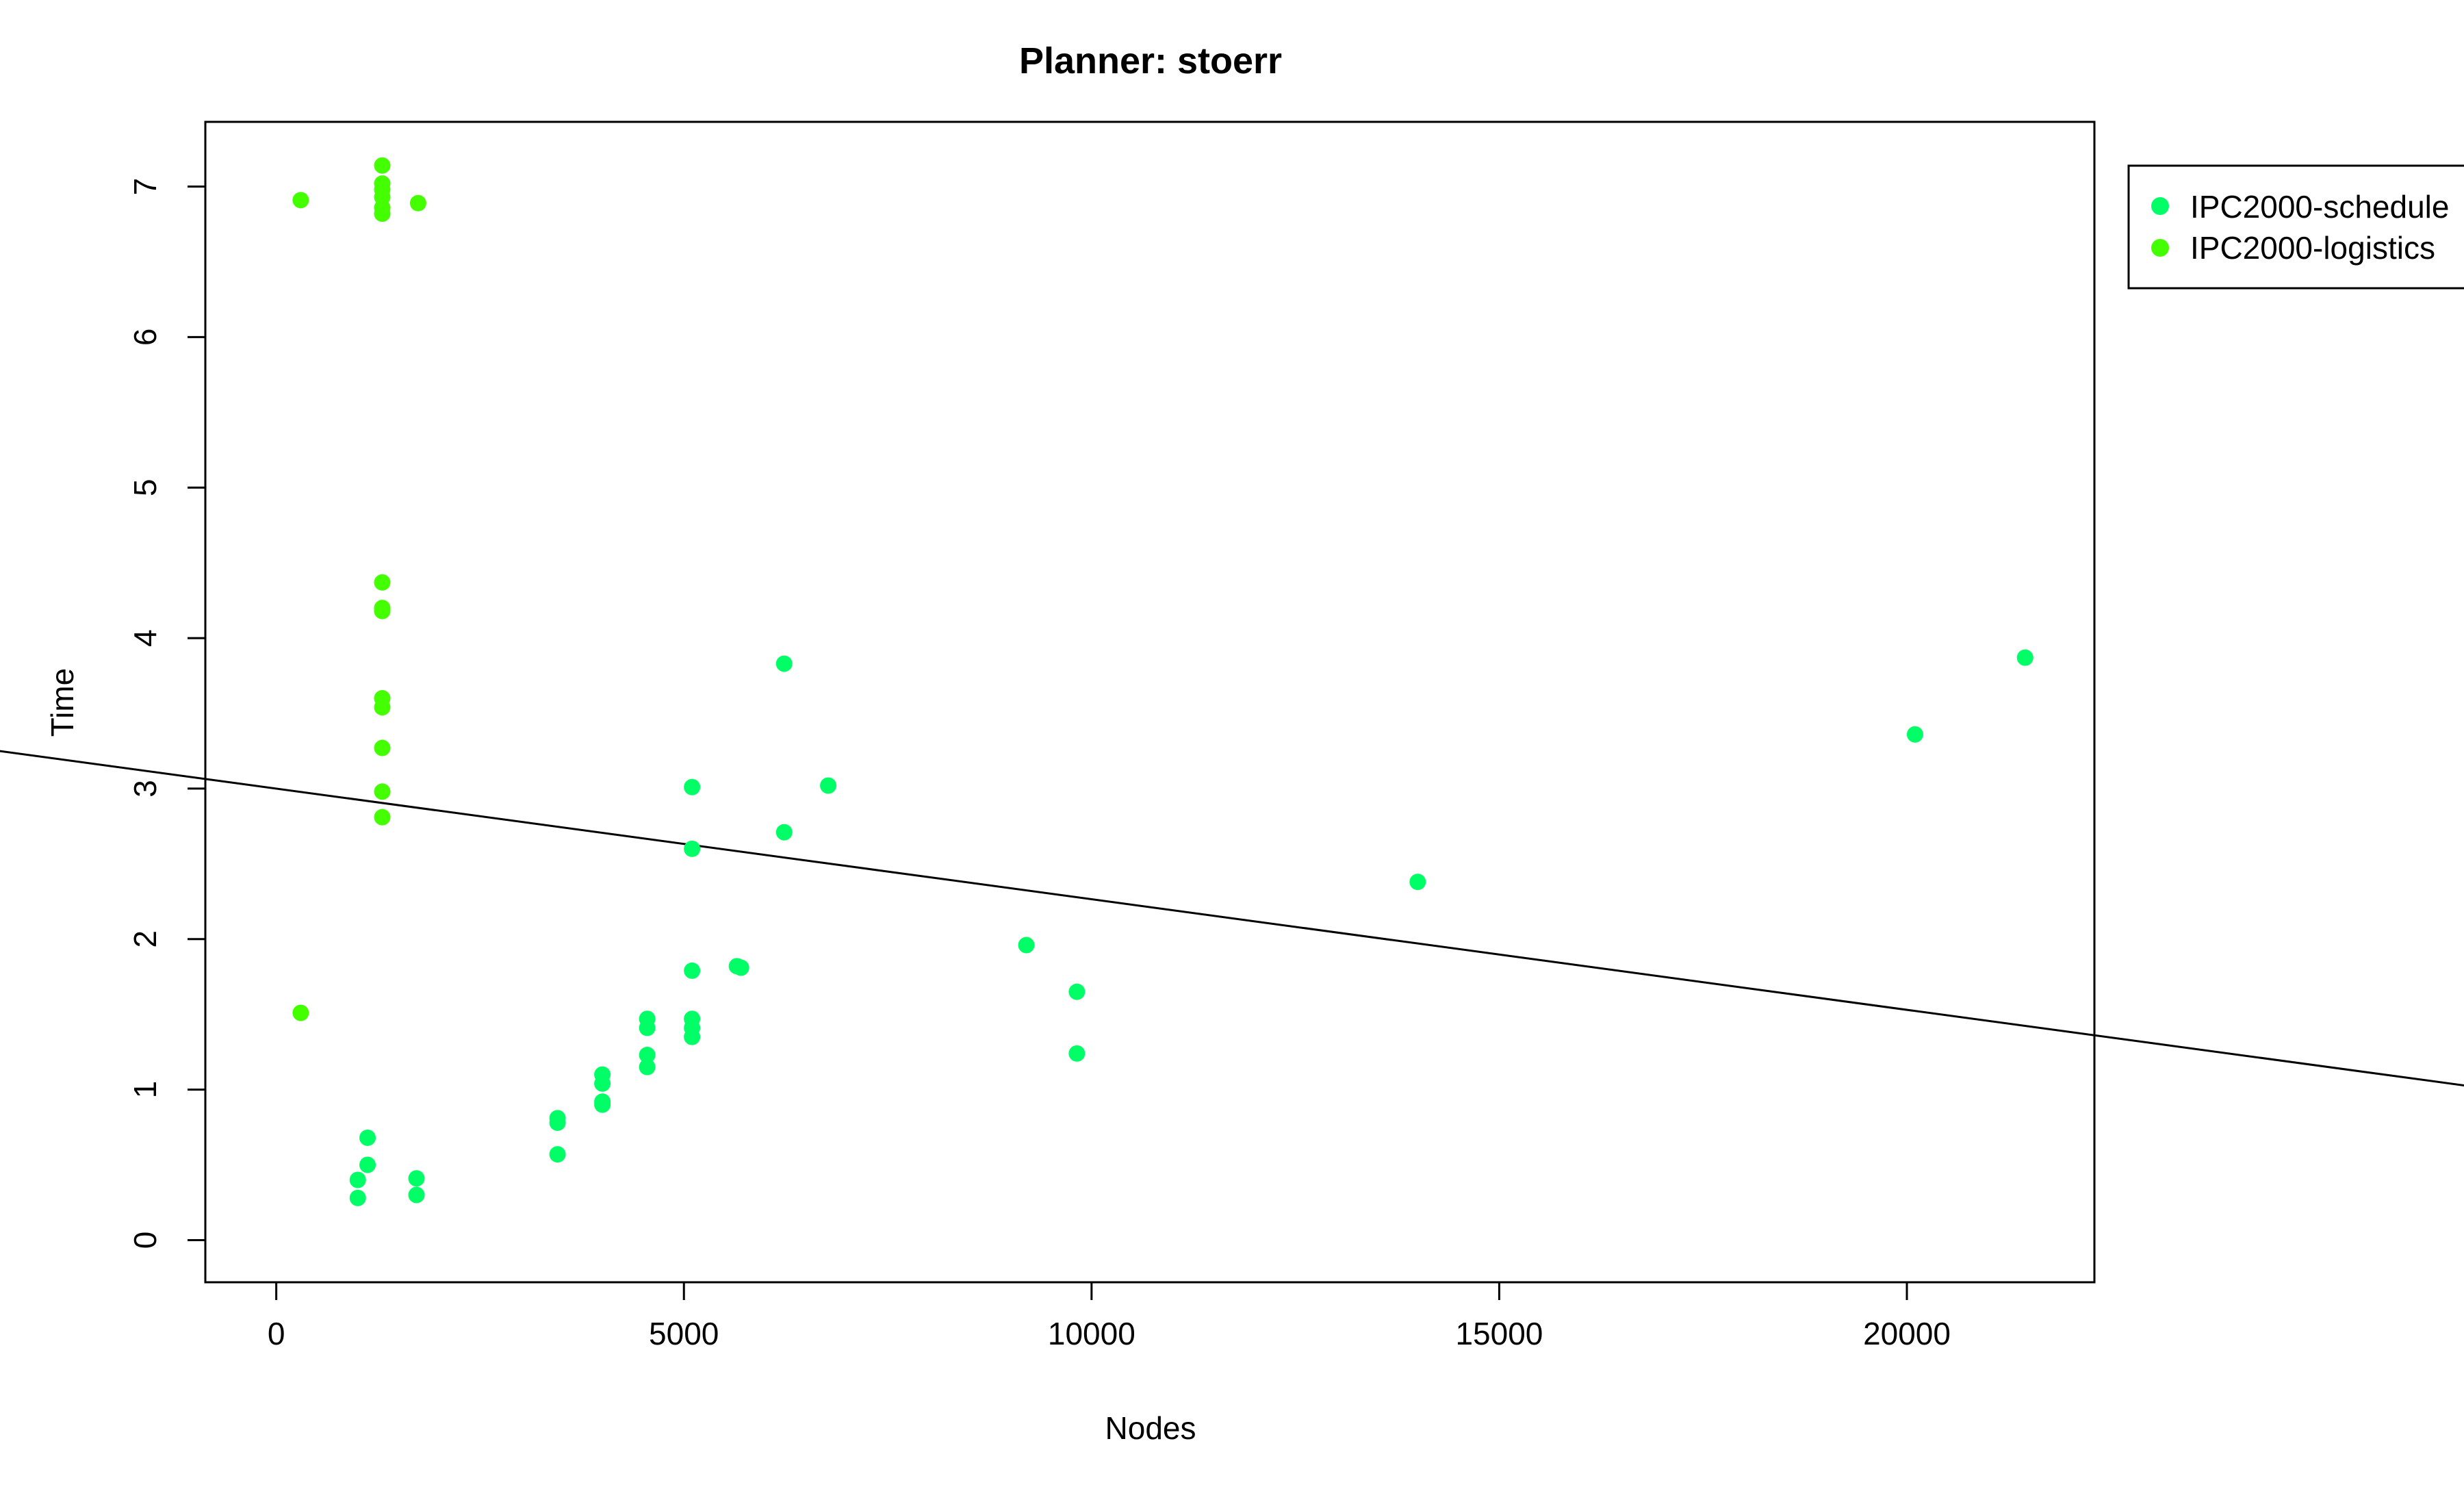 The width and height of the screenshot is (2464, 1489). What do you see at coordinates (145, 187) in the screenshot?
I see `y-tick-label: 7` at bounding box center [145, 187].